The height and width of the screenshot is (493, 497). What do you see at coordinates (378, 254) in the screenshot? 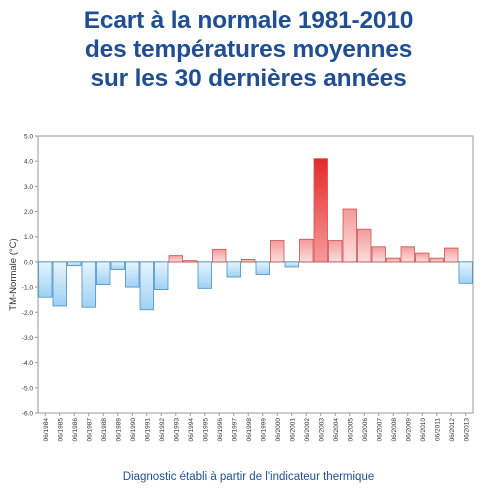
I see `bar-06-2007` at bounding box center [378, 254].